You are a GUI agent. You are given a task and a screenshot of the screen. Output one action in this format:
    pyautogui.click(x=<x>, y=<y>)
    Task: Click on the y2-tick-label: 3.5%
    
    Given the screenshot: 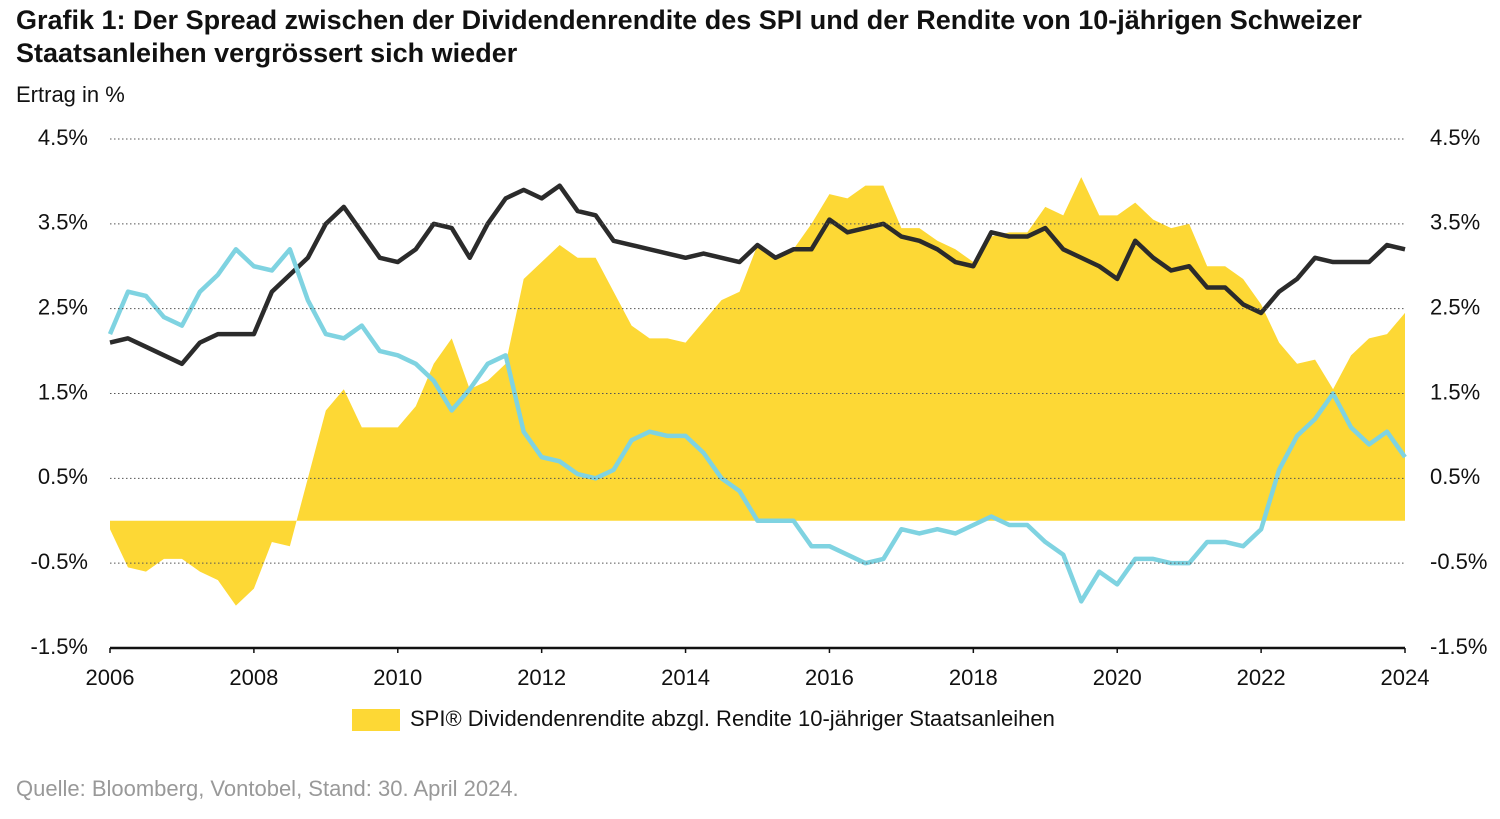 What is the action you would take?
    pyautogui.click(x=1455, y=222)
    